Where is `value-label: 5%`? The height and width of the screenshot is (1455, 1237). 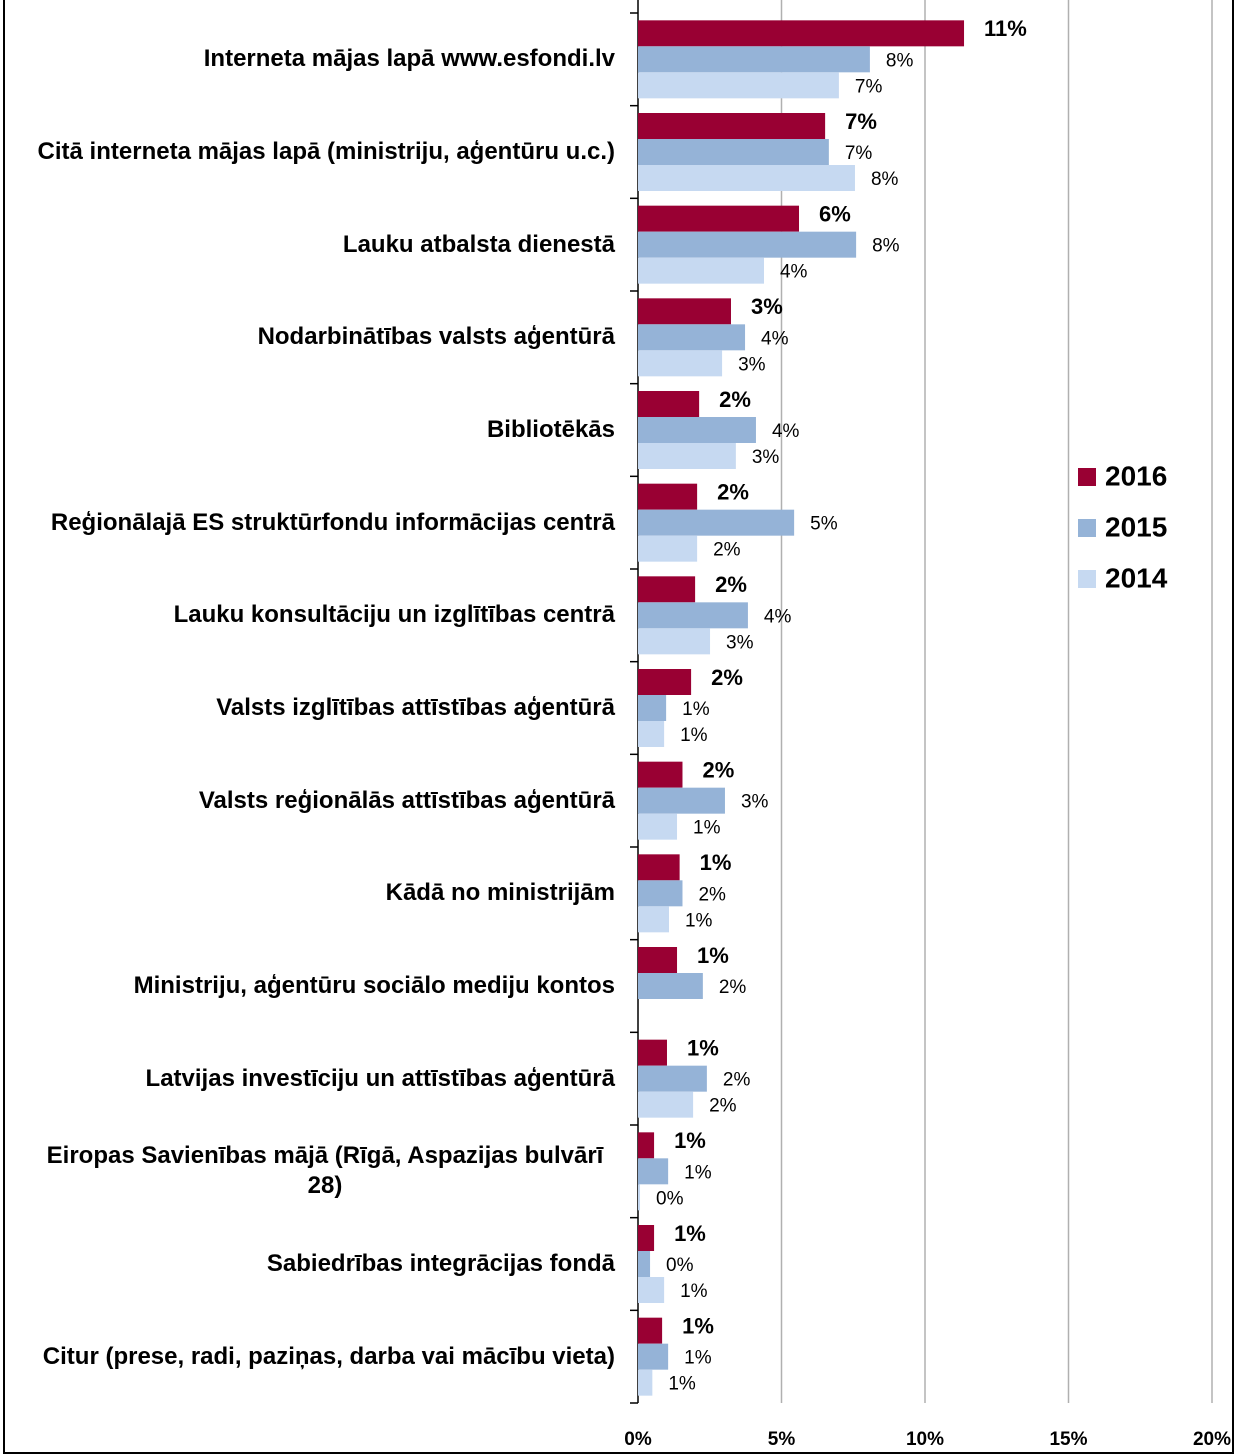
value-label: 5% is located at coordinates (824, 524).